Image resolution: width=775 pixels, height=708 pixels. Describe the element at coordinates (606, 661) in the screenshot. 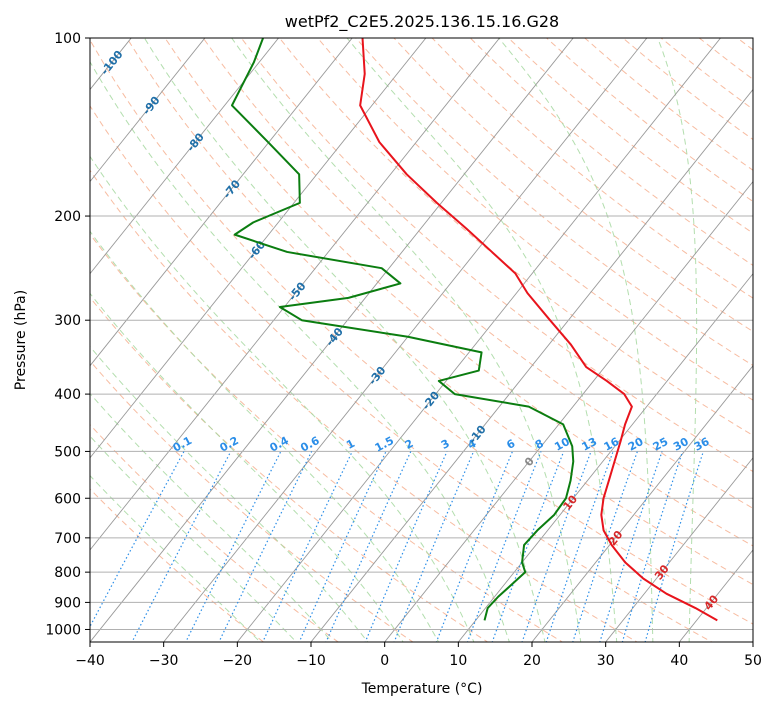

I see `x-tick-label: 30` at that location.